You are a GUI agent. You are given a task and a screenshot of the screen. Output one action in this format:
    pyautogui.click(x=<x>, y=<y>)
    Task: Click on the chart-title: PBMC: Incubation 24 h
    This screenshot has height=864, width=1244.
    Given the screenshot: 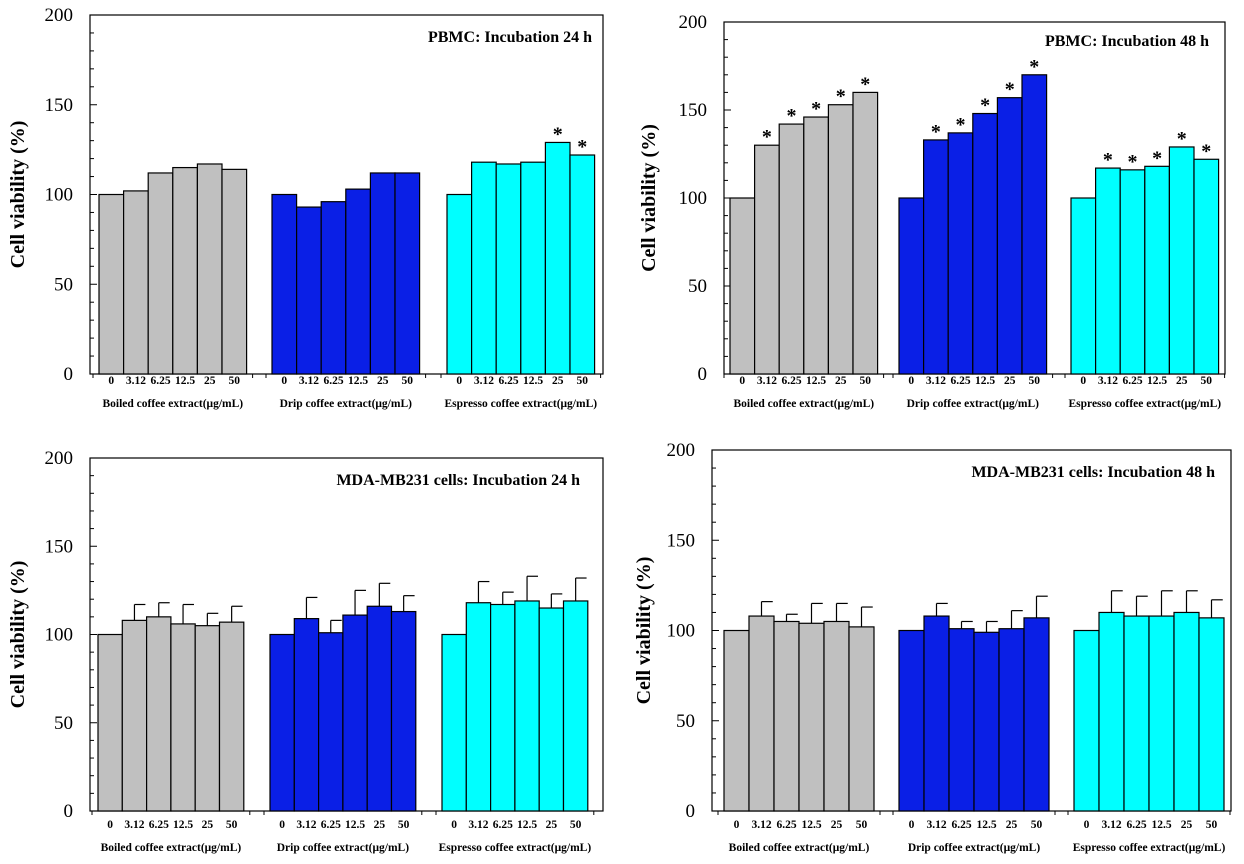 What is the action you would take?
    pyautogui.click(x=510, y=37)
    